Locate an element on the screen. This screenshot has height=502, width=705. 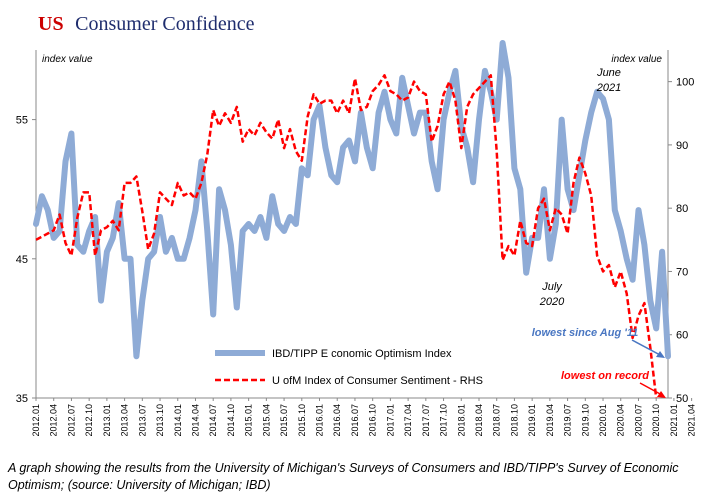
red-annotation-arrow is located at coordinates (651, 389).